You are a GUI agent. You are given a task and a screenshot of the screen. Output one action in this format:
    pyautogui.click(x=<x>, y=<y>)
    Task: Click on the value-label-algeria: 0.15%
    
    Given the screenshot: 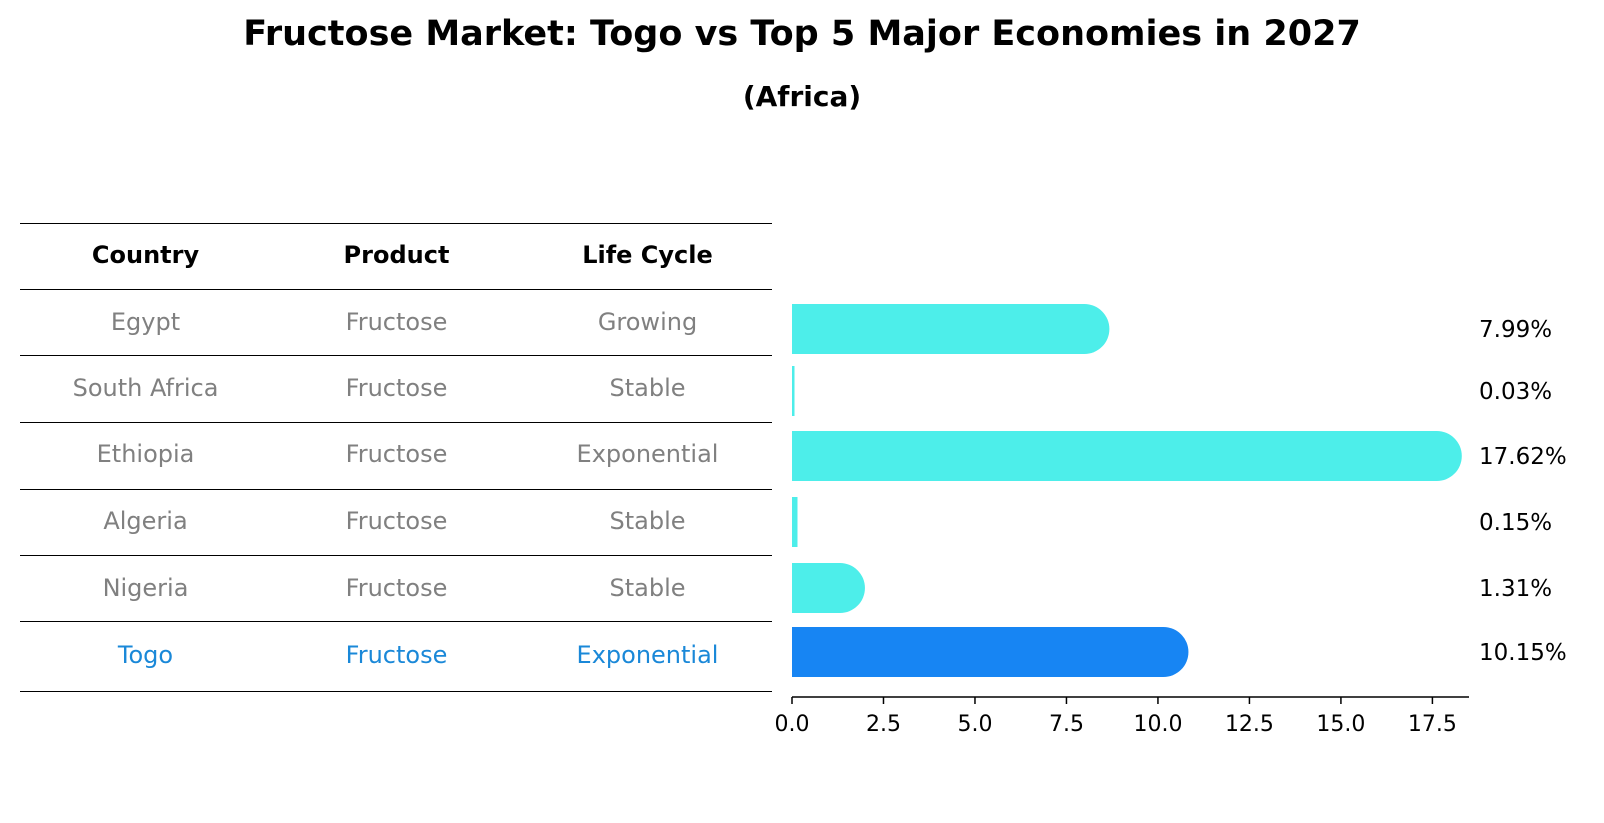 What is the action you would take?
    pyautogui.click(x=1515, y=523)
    